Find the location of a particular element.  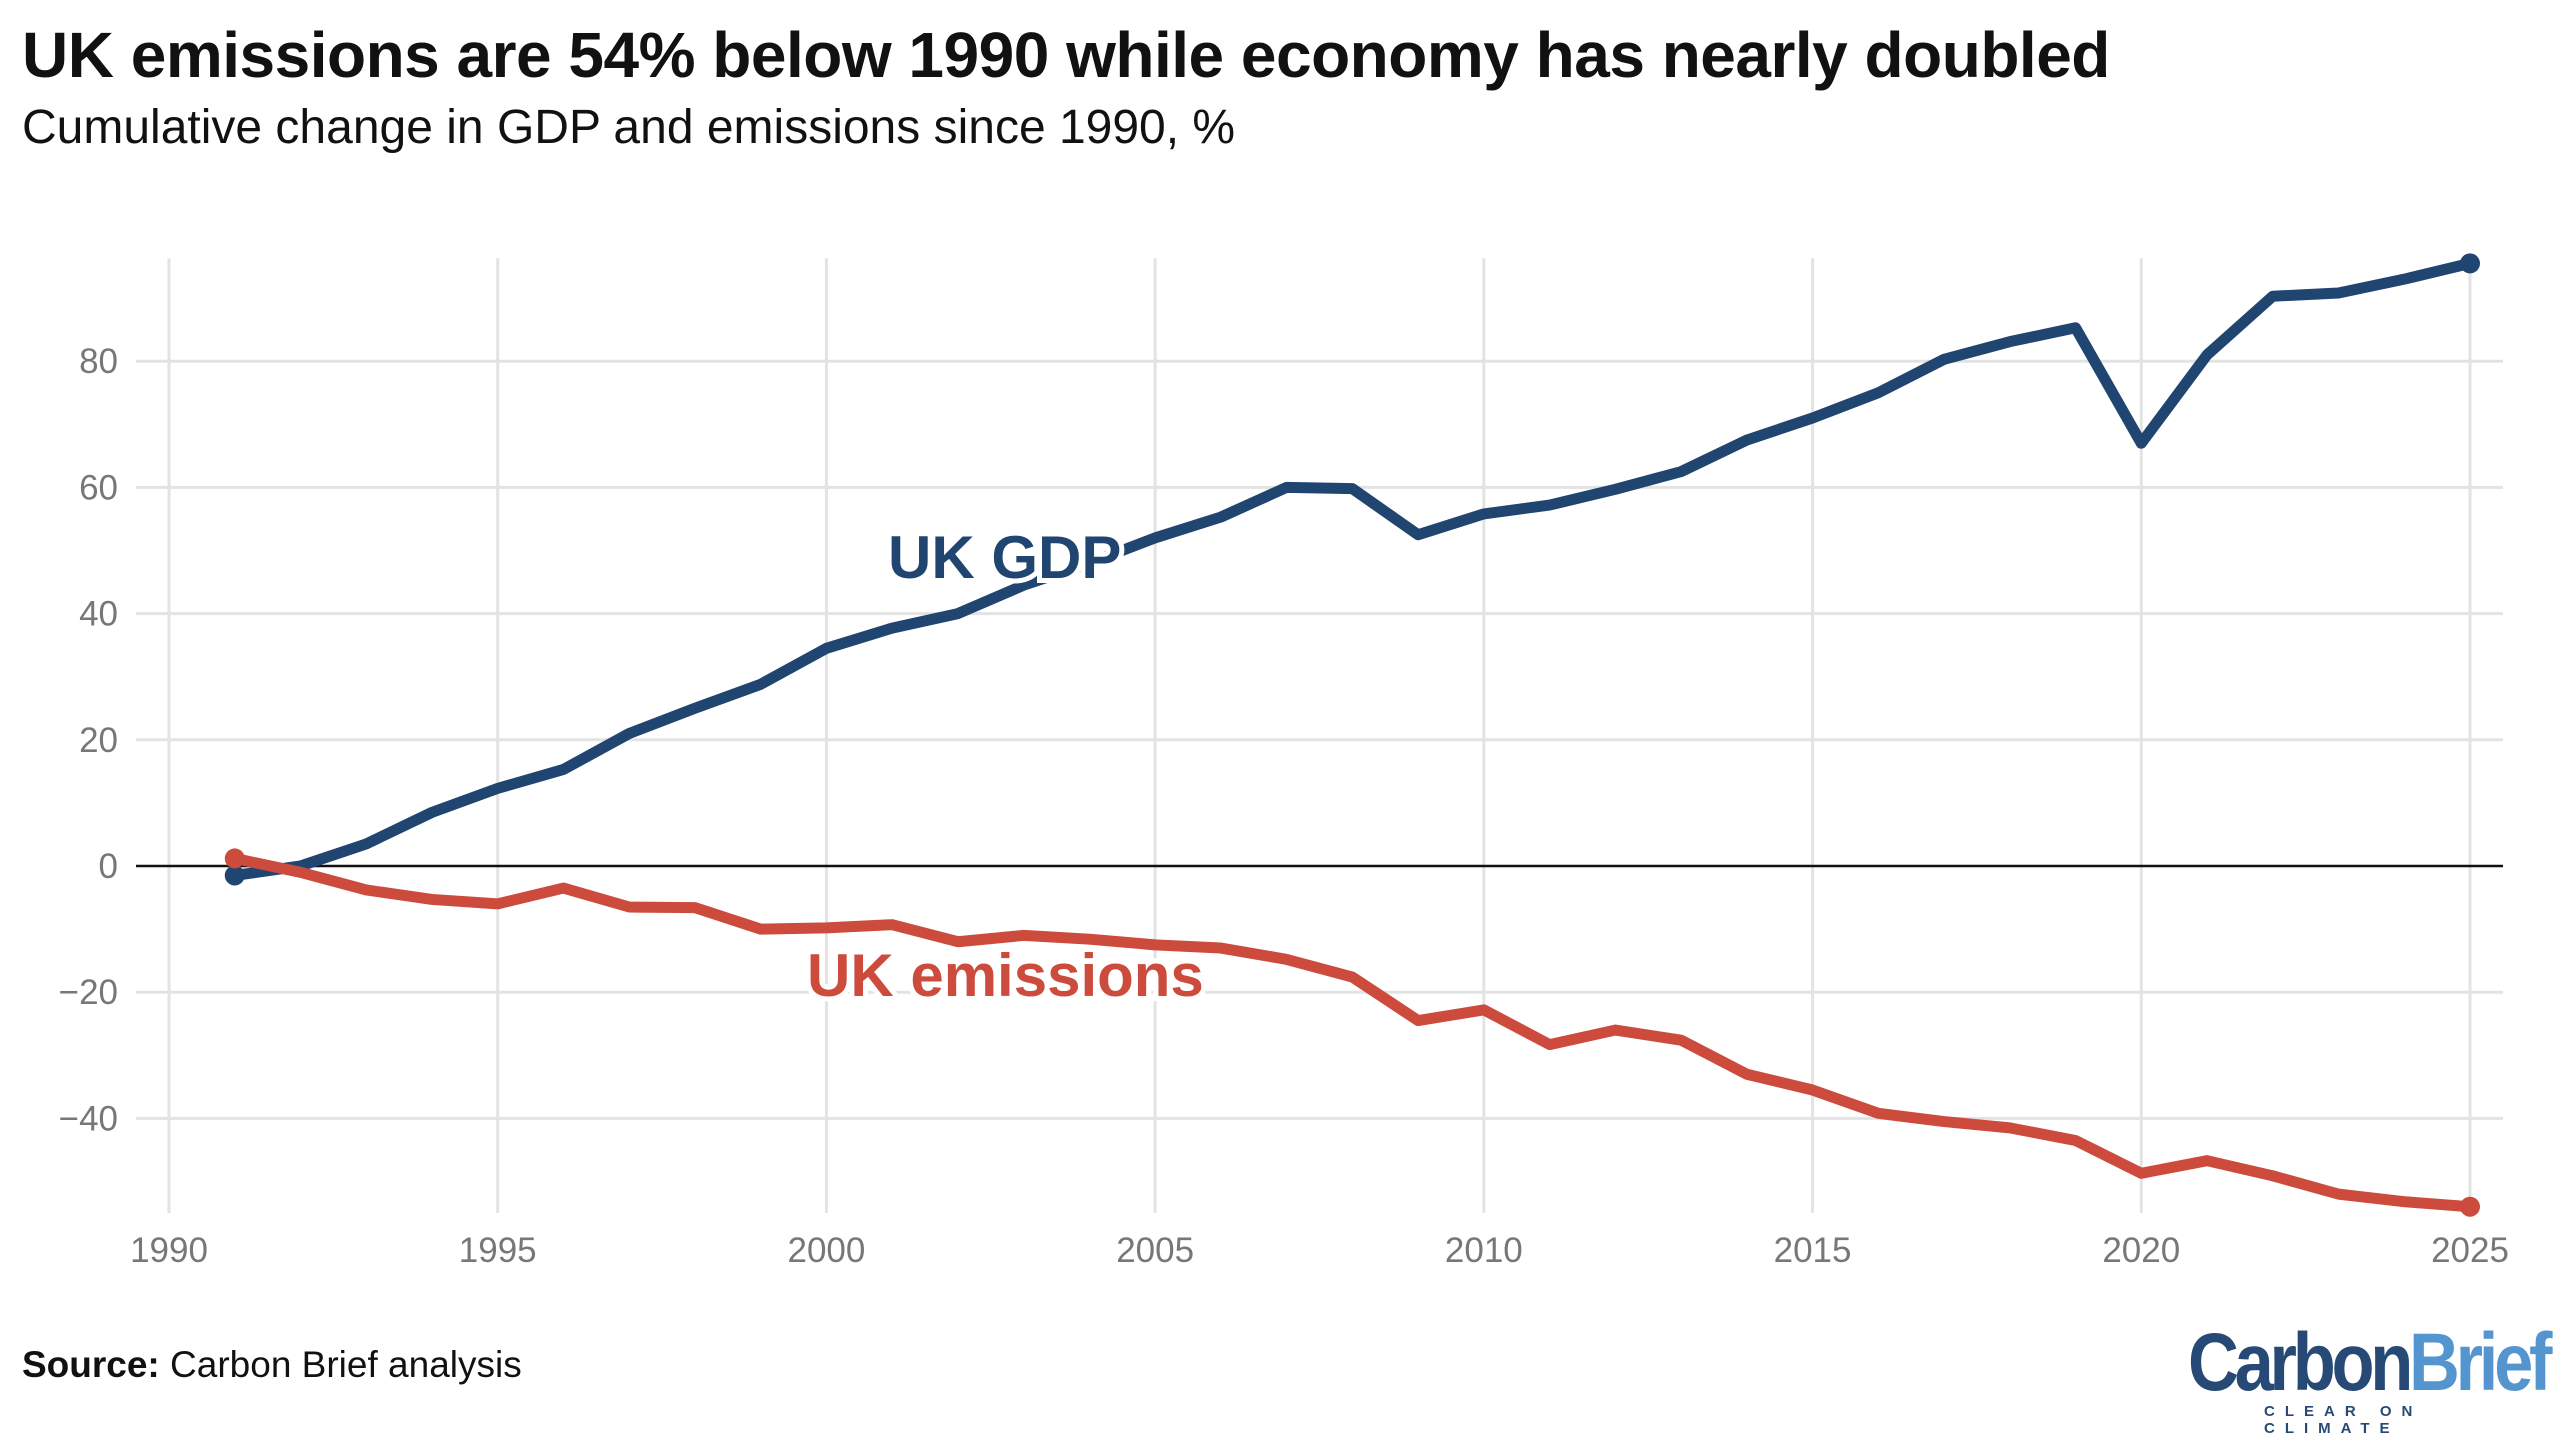

series-label: UK GDP is located at coordinates (1004, 557).